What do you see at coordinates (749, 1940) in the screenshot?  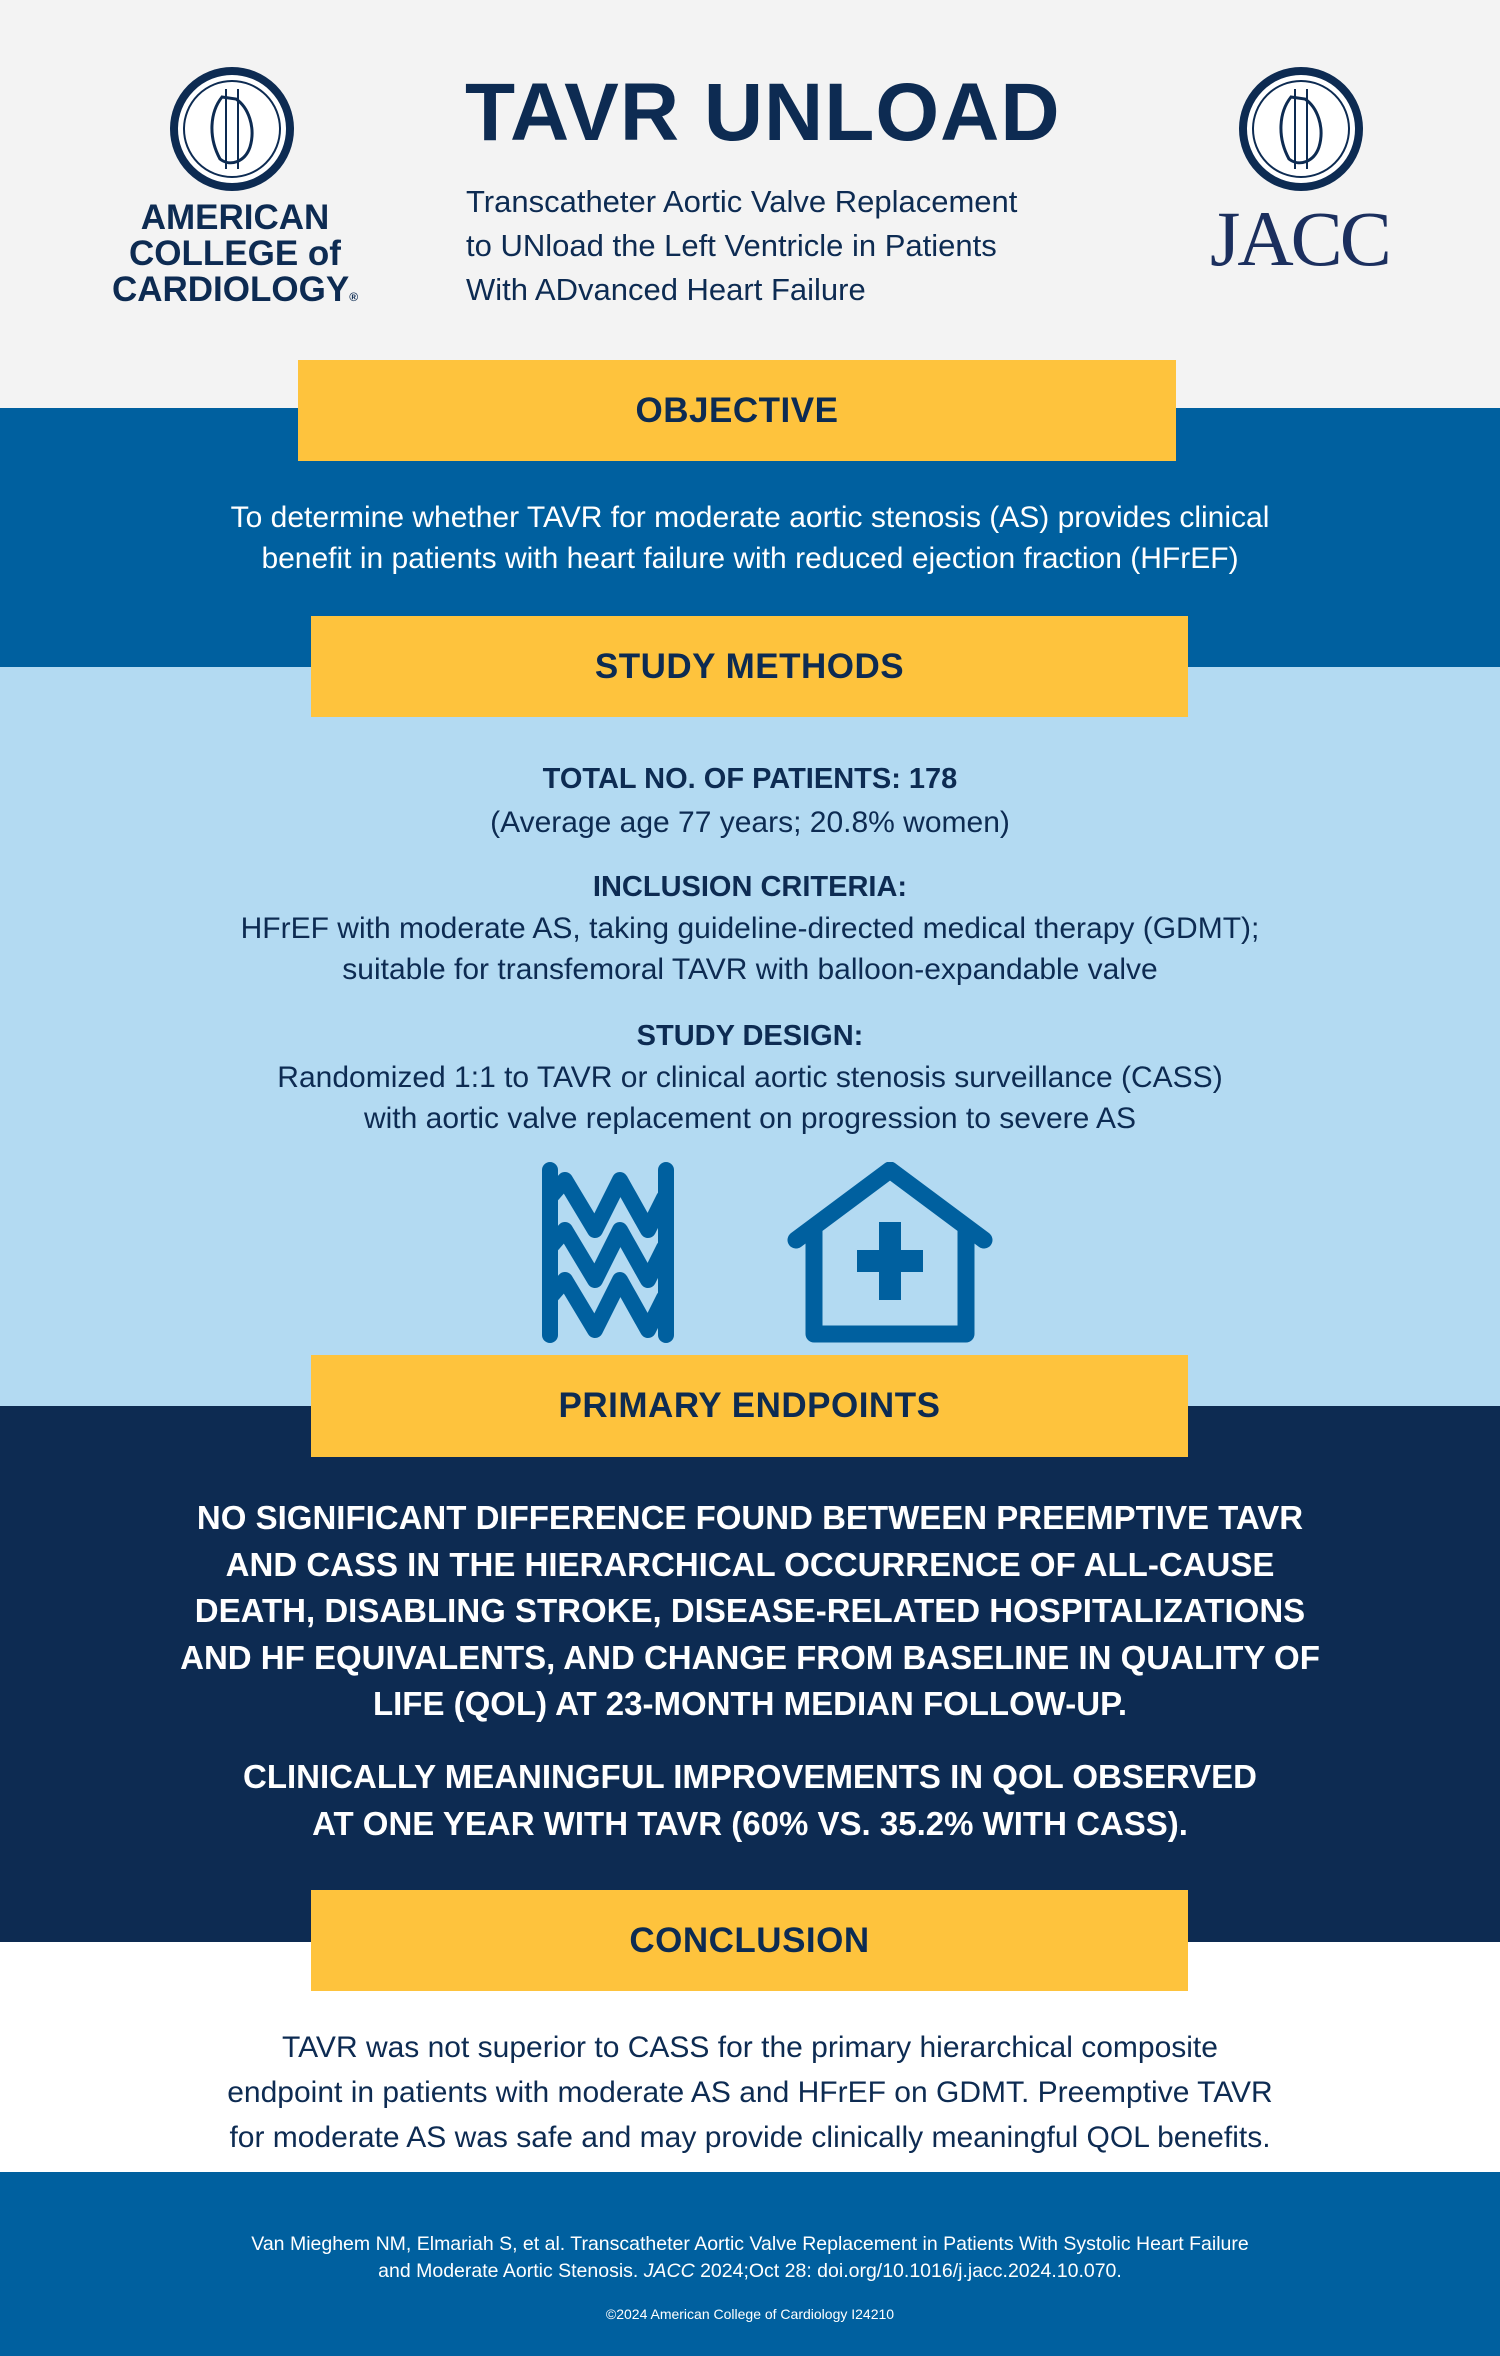 I see `conclusion-heading: CONCLUSION` at bounding box center [749, 1940].